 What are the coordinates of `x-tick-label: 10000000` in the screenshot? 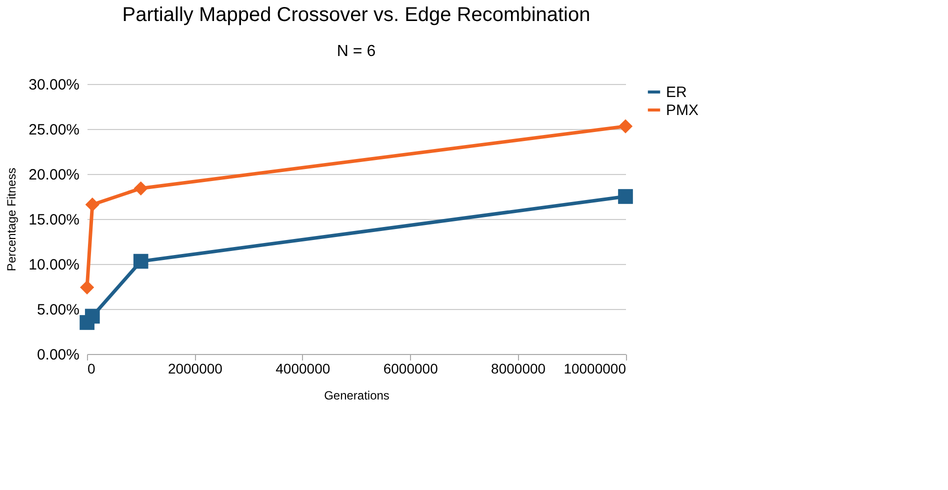 It's located at (595, 368).